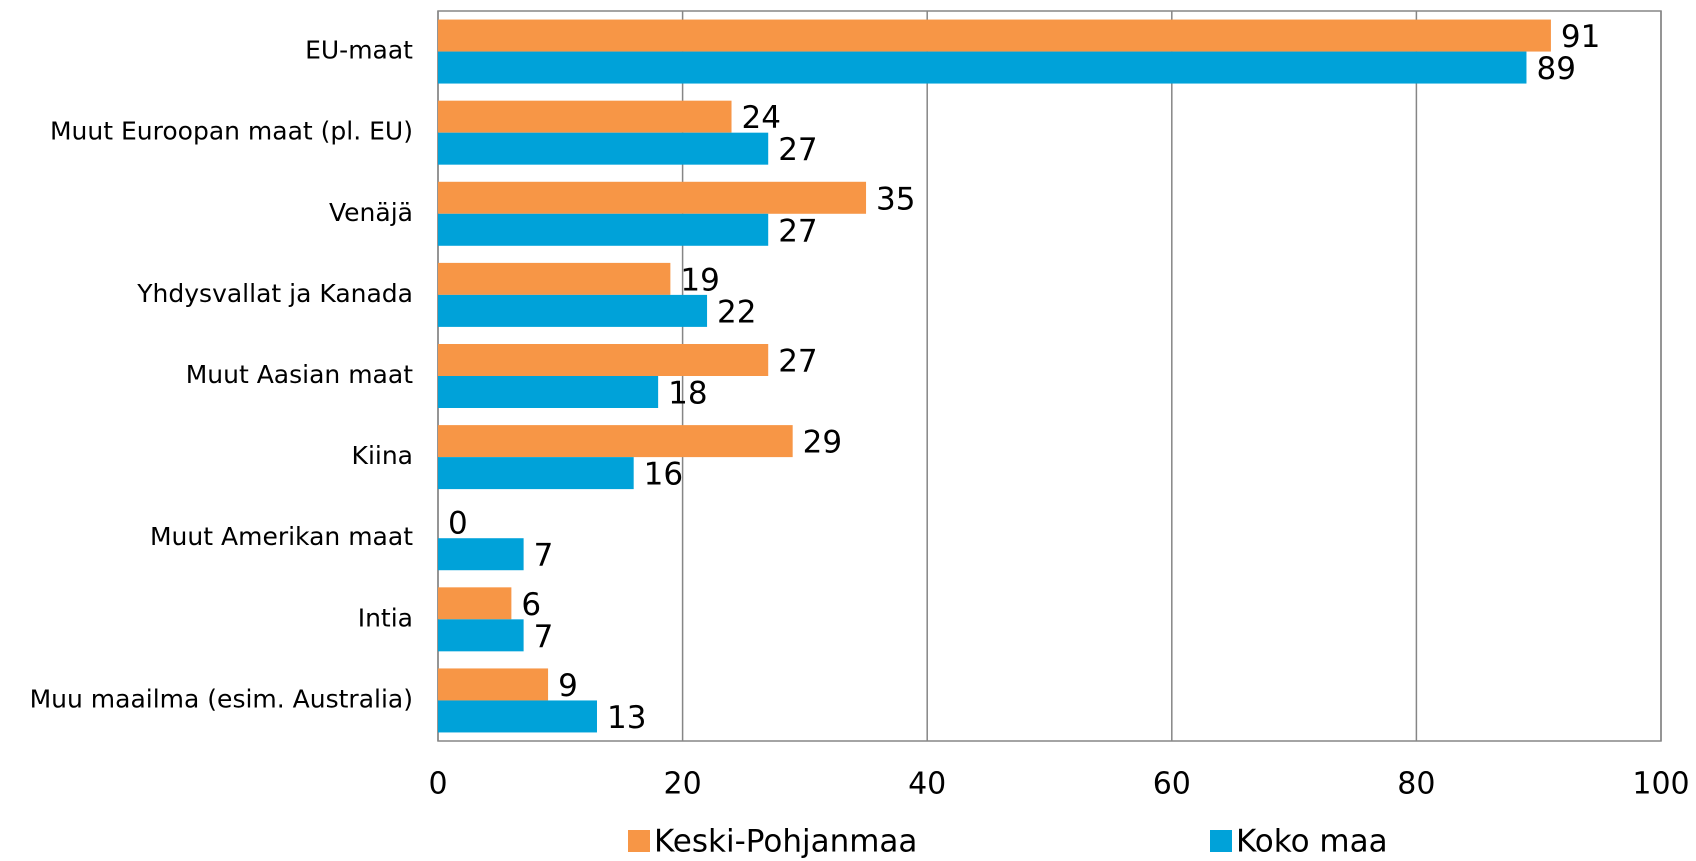 The image size is (1696, 861). What do you see at coordinates (221, 698) in the screenshot?
I see `y-tick-label: Muu maailma (esim. Australia)` at bounding box center [221, 698].